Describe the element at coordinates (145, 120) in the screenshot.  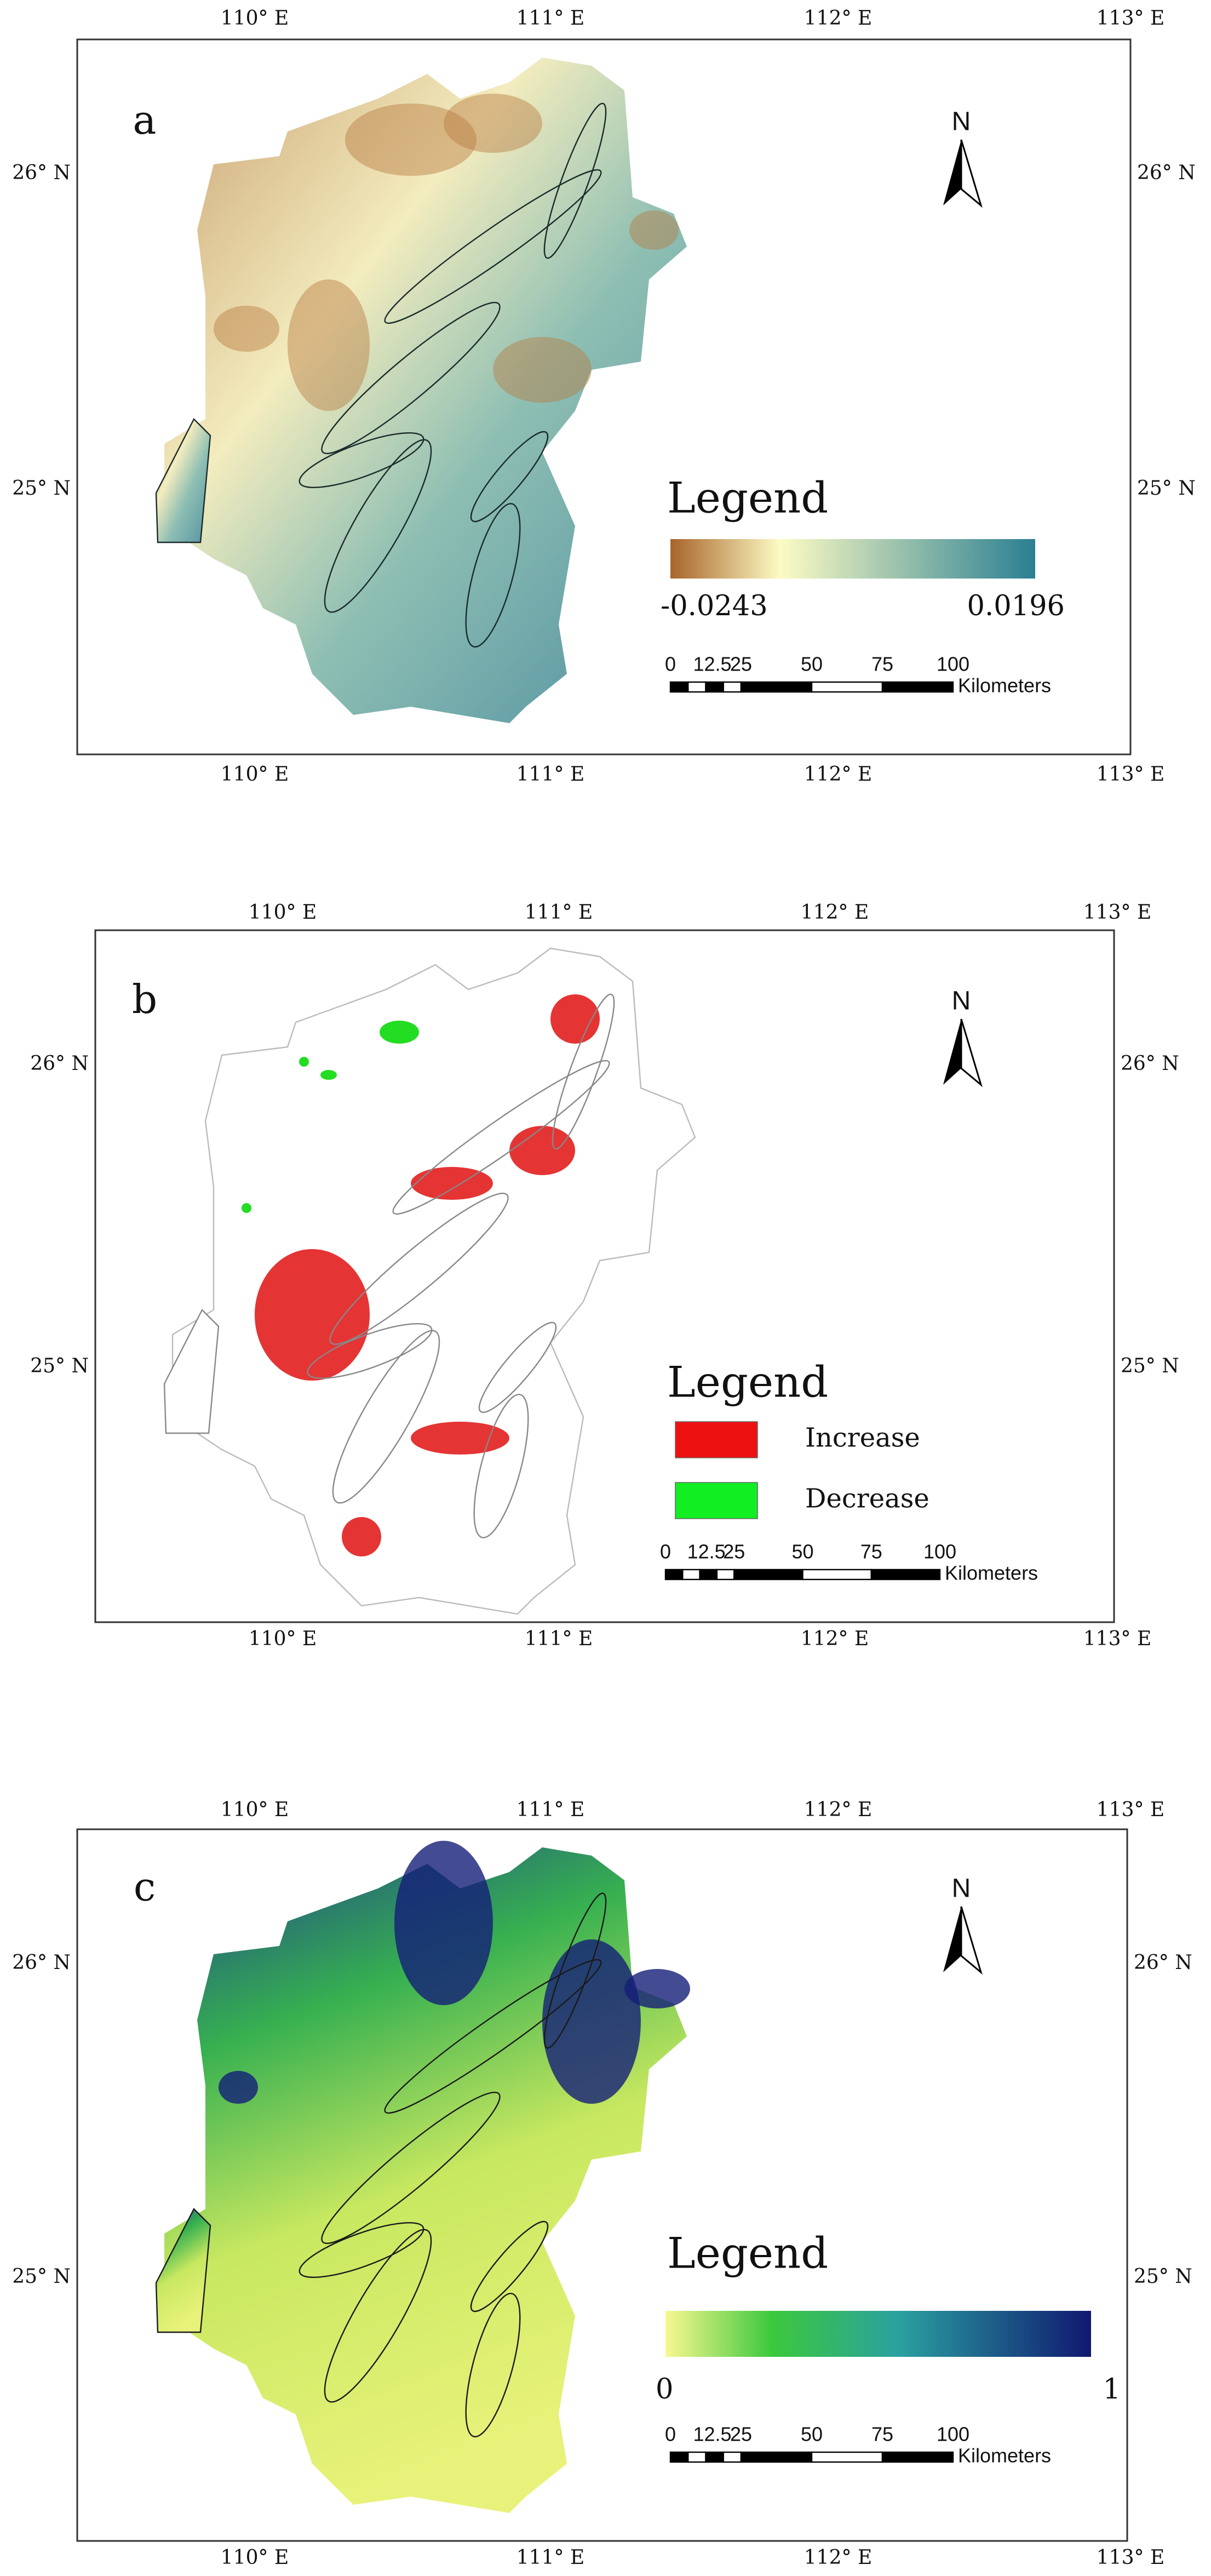
I see `panel-label: a` at that location.